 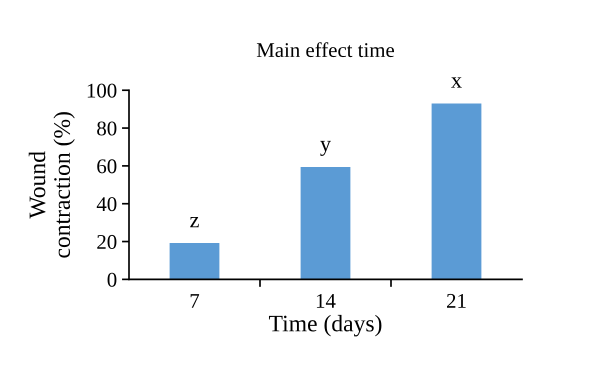 What do you see at coordinates (106, 204) in the screenshot?
I see `y-tick-label: 40` at bounding box center [106, 204].